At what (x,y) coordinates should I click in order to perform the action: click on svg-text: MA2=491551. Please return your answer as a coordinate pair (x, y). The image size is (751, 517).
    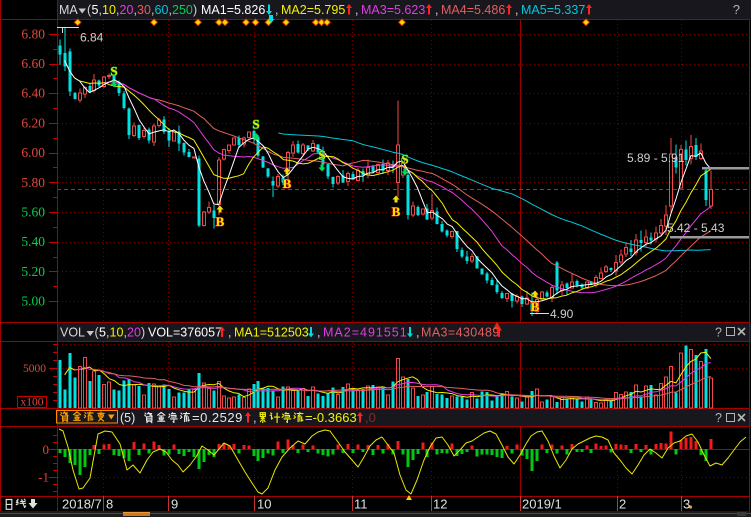
    Looking at the image, I should click on (365, 333).